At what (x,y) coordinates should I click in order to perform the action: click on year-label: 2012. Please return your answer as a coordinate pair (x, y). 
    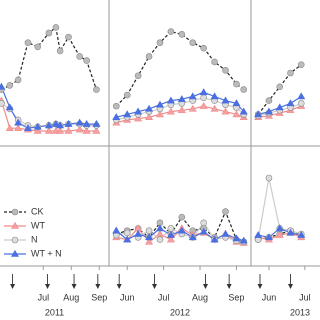
    Looking at the image, I should click on (180, 312).